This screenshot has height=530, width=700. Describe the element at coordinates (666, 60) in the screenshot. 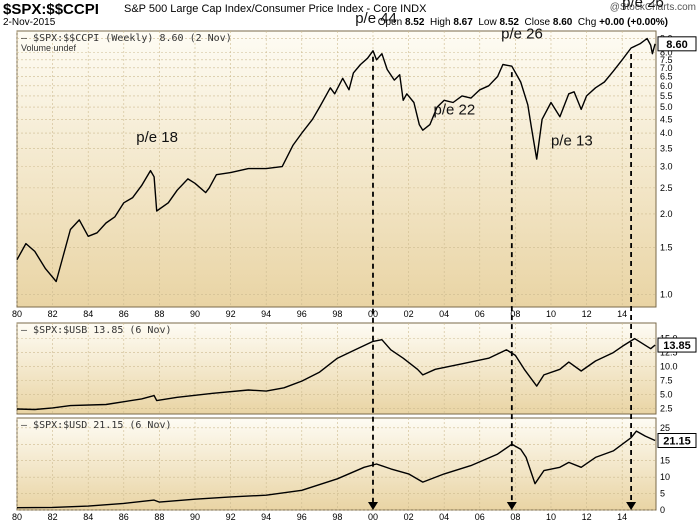

I see `panel-1-y-tick-label: 7.5` at that location.